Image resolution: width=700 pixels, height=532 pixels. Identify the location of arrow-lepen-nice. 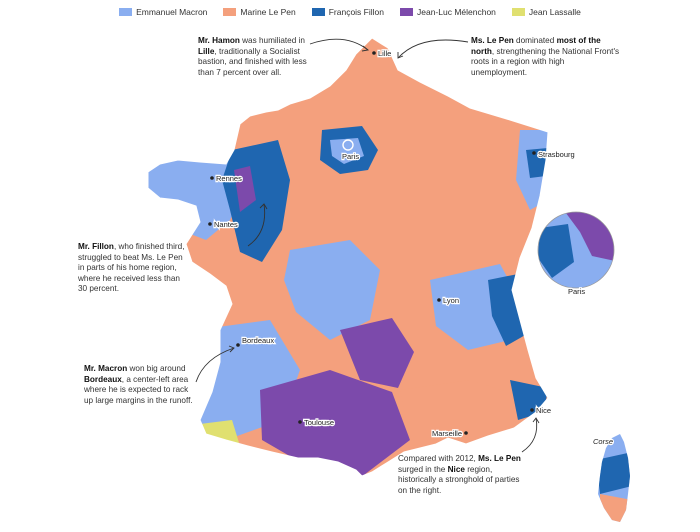
(529, 435).